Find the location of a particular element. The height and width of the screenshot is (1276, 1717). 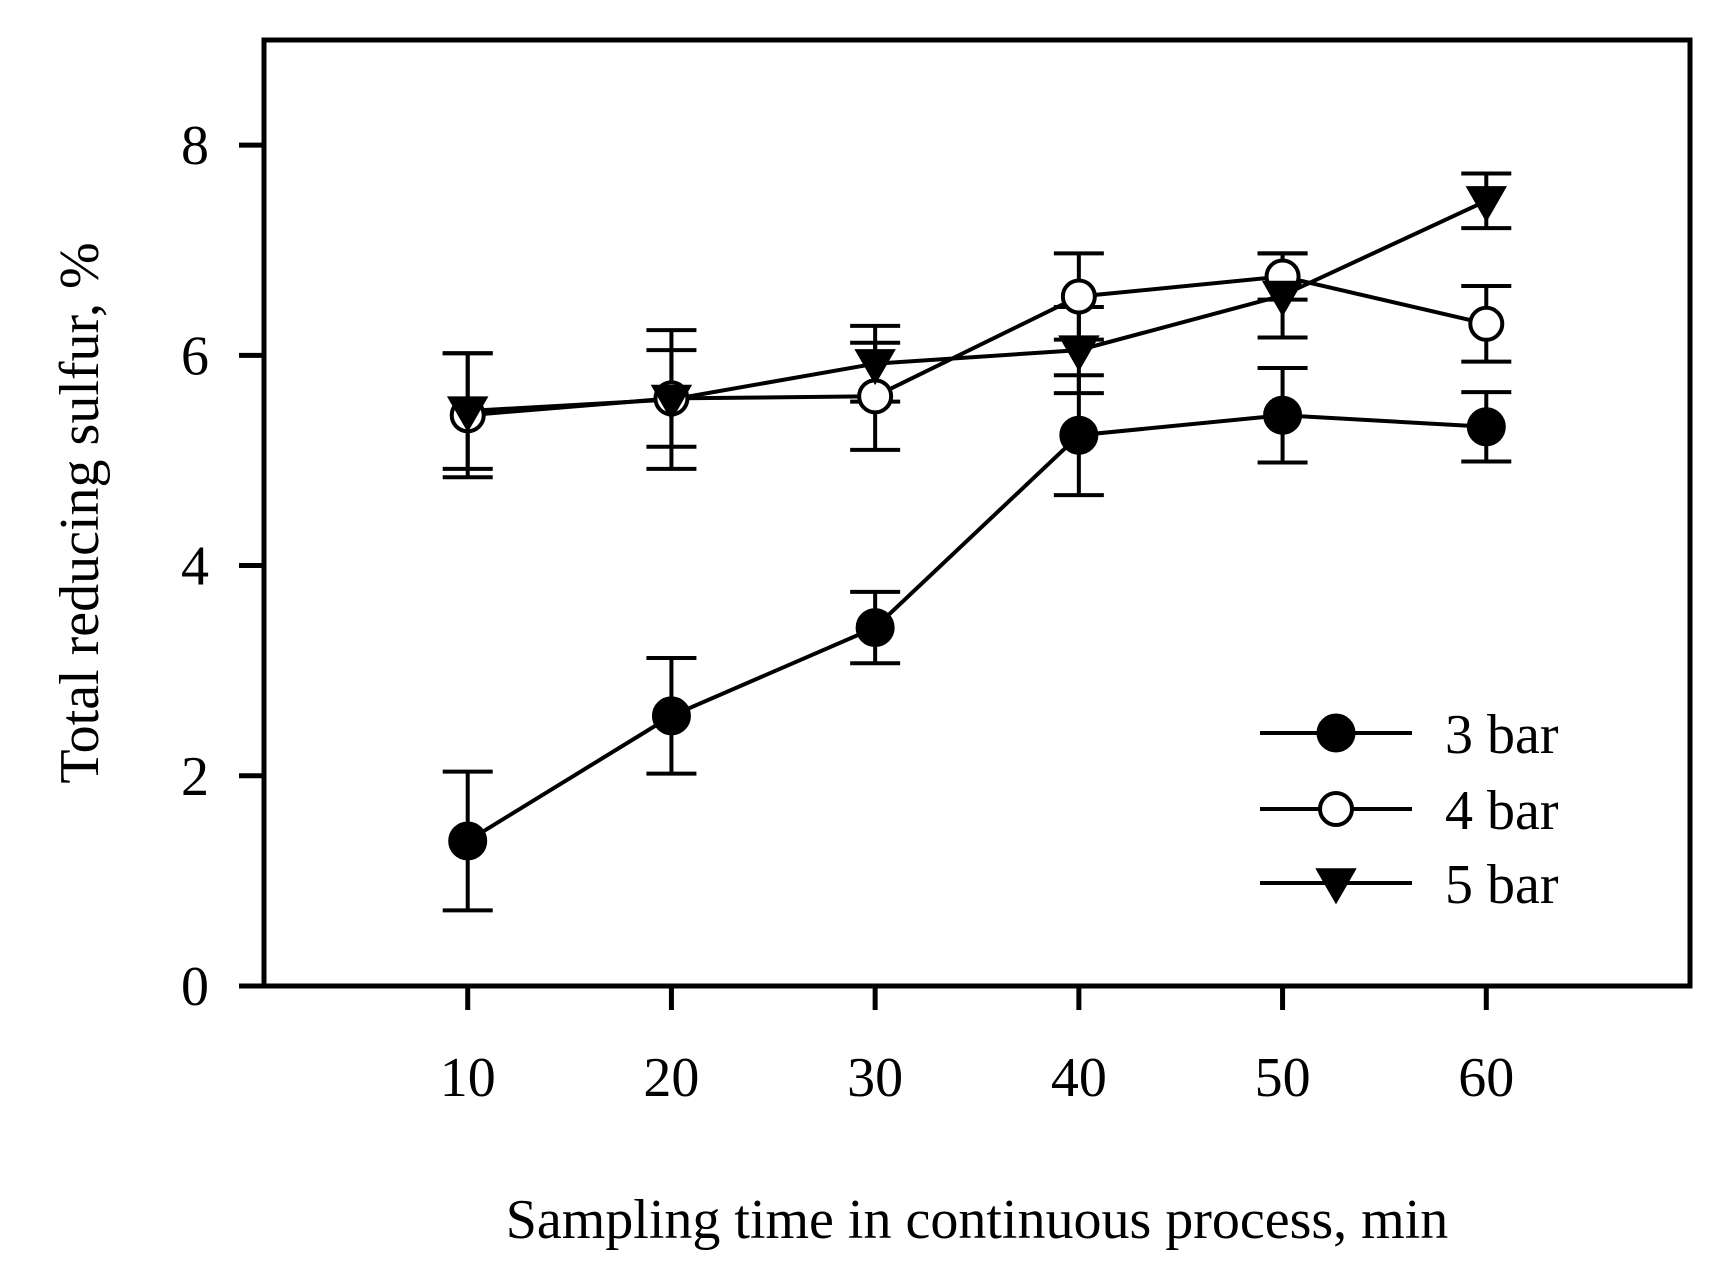

legend-marker-3-bar is located at coordinates (1336, 733).